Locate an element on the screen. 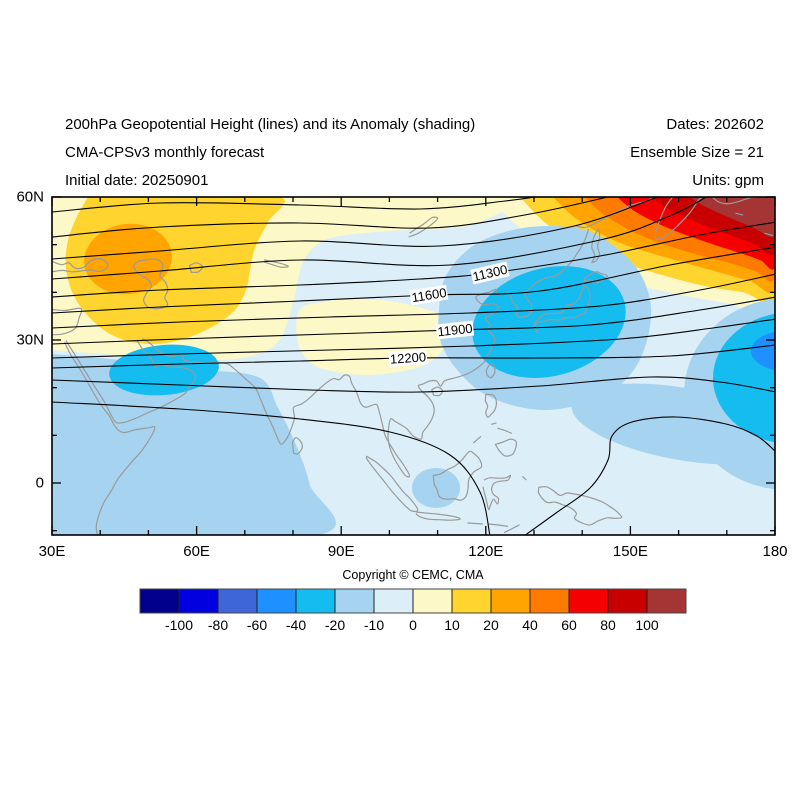 Image resolution: width=800 pixels, height=800 pixels. colorbar-tick-label: 60 is located at coordinates (569, 625).